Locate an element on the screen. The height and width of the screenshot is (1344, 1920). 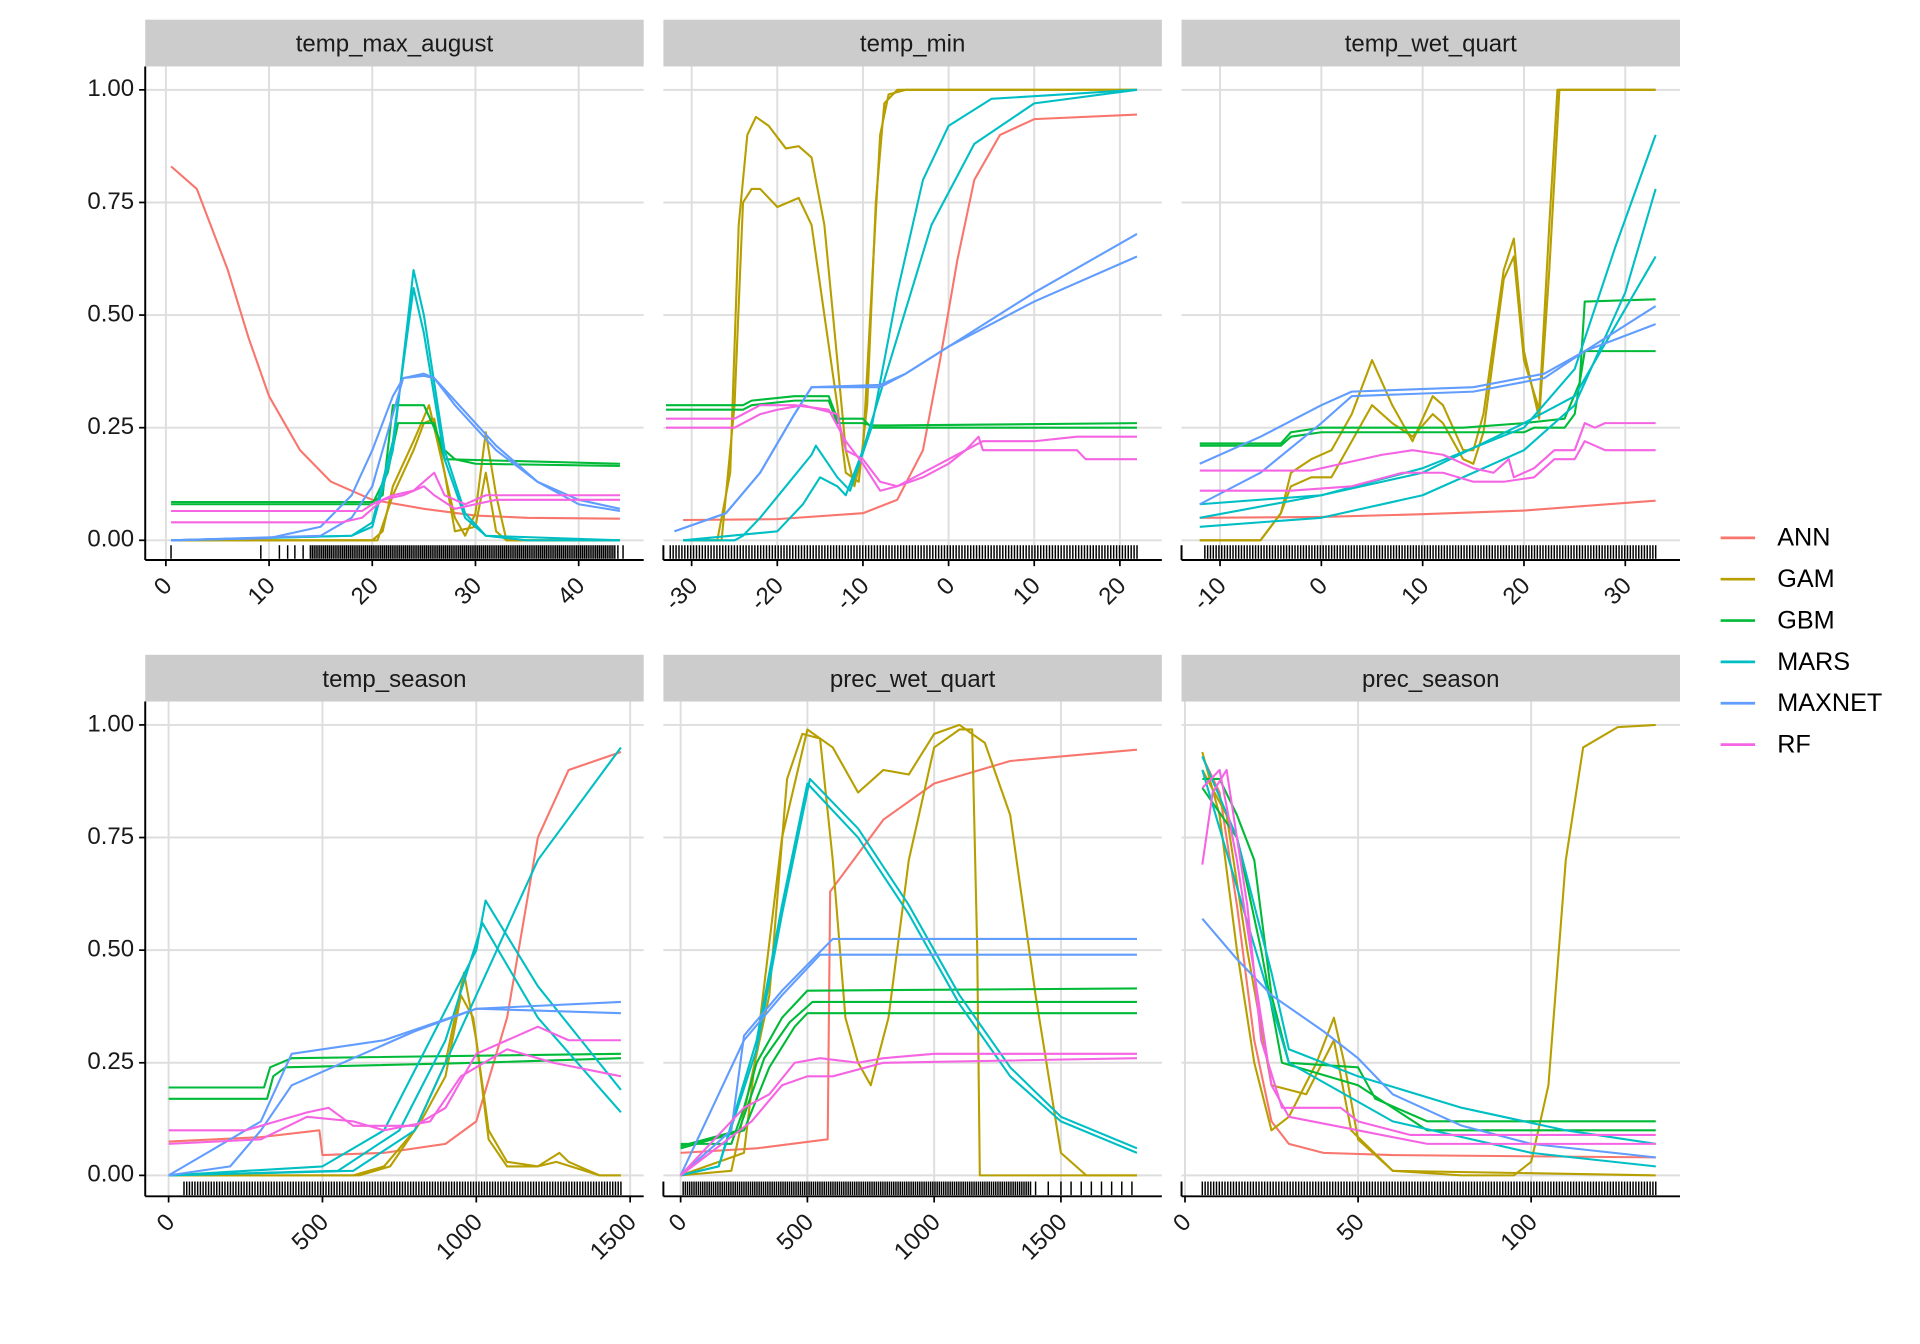
x-tick-label: 1500 is located at coordinates (1044, 1237).